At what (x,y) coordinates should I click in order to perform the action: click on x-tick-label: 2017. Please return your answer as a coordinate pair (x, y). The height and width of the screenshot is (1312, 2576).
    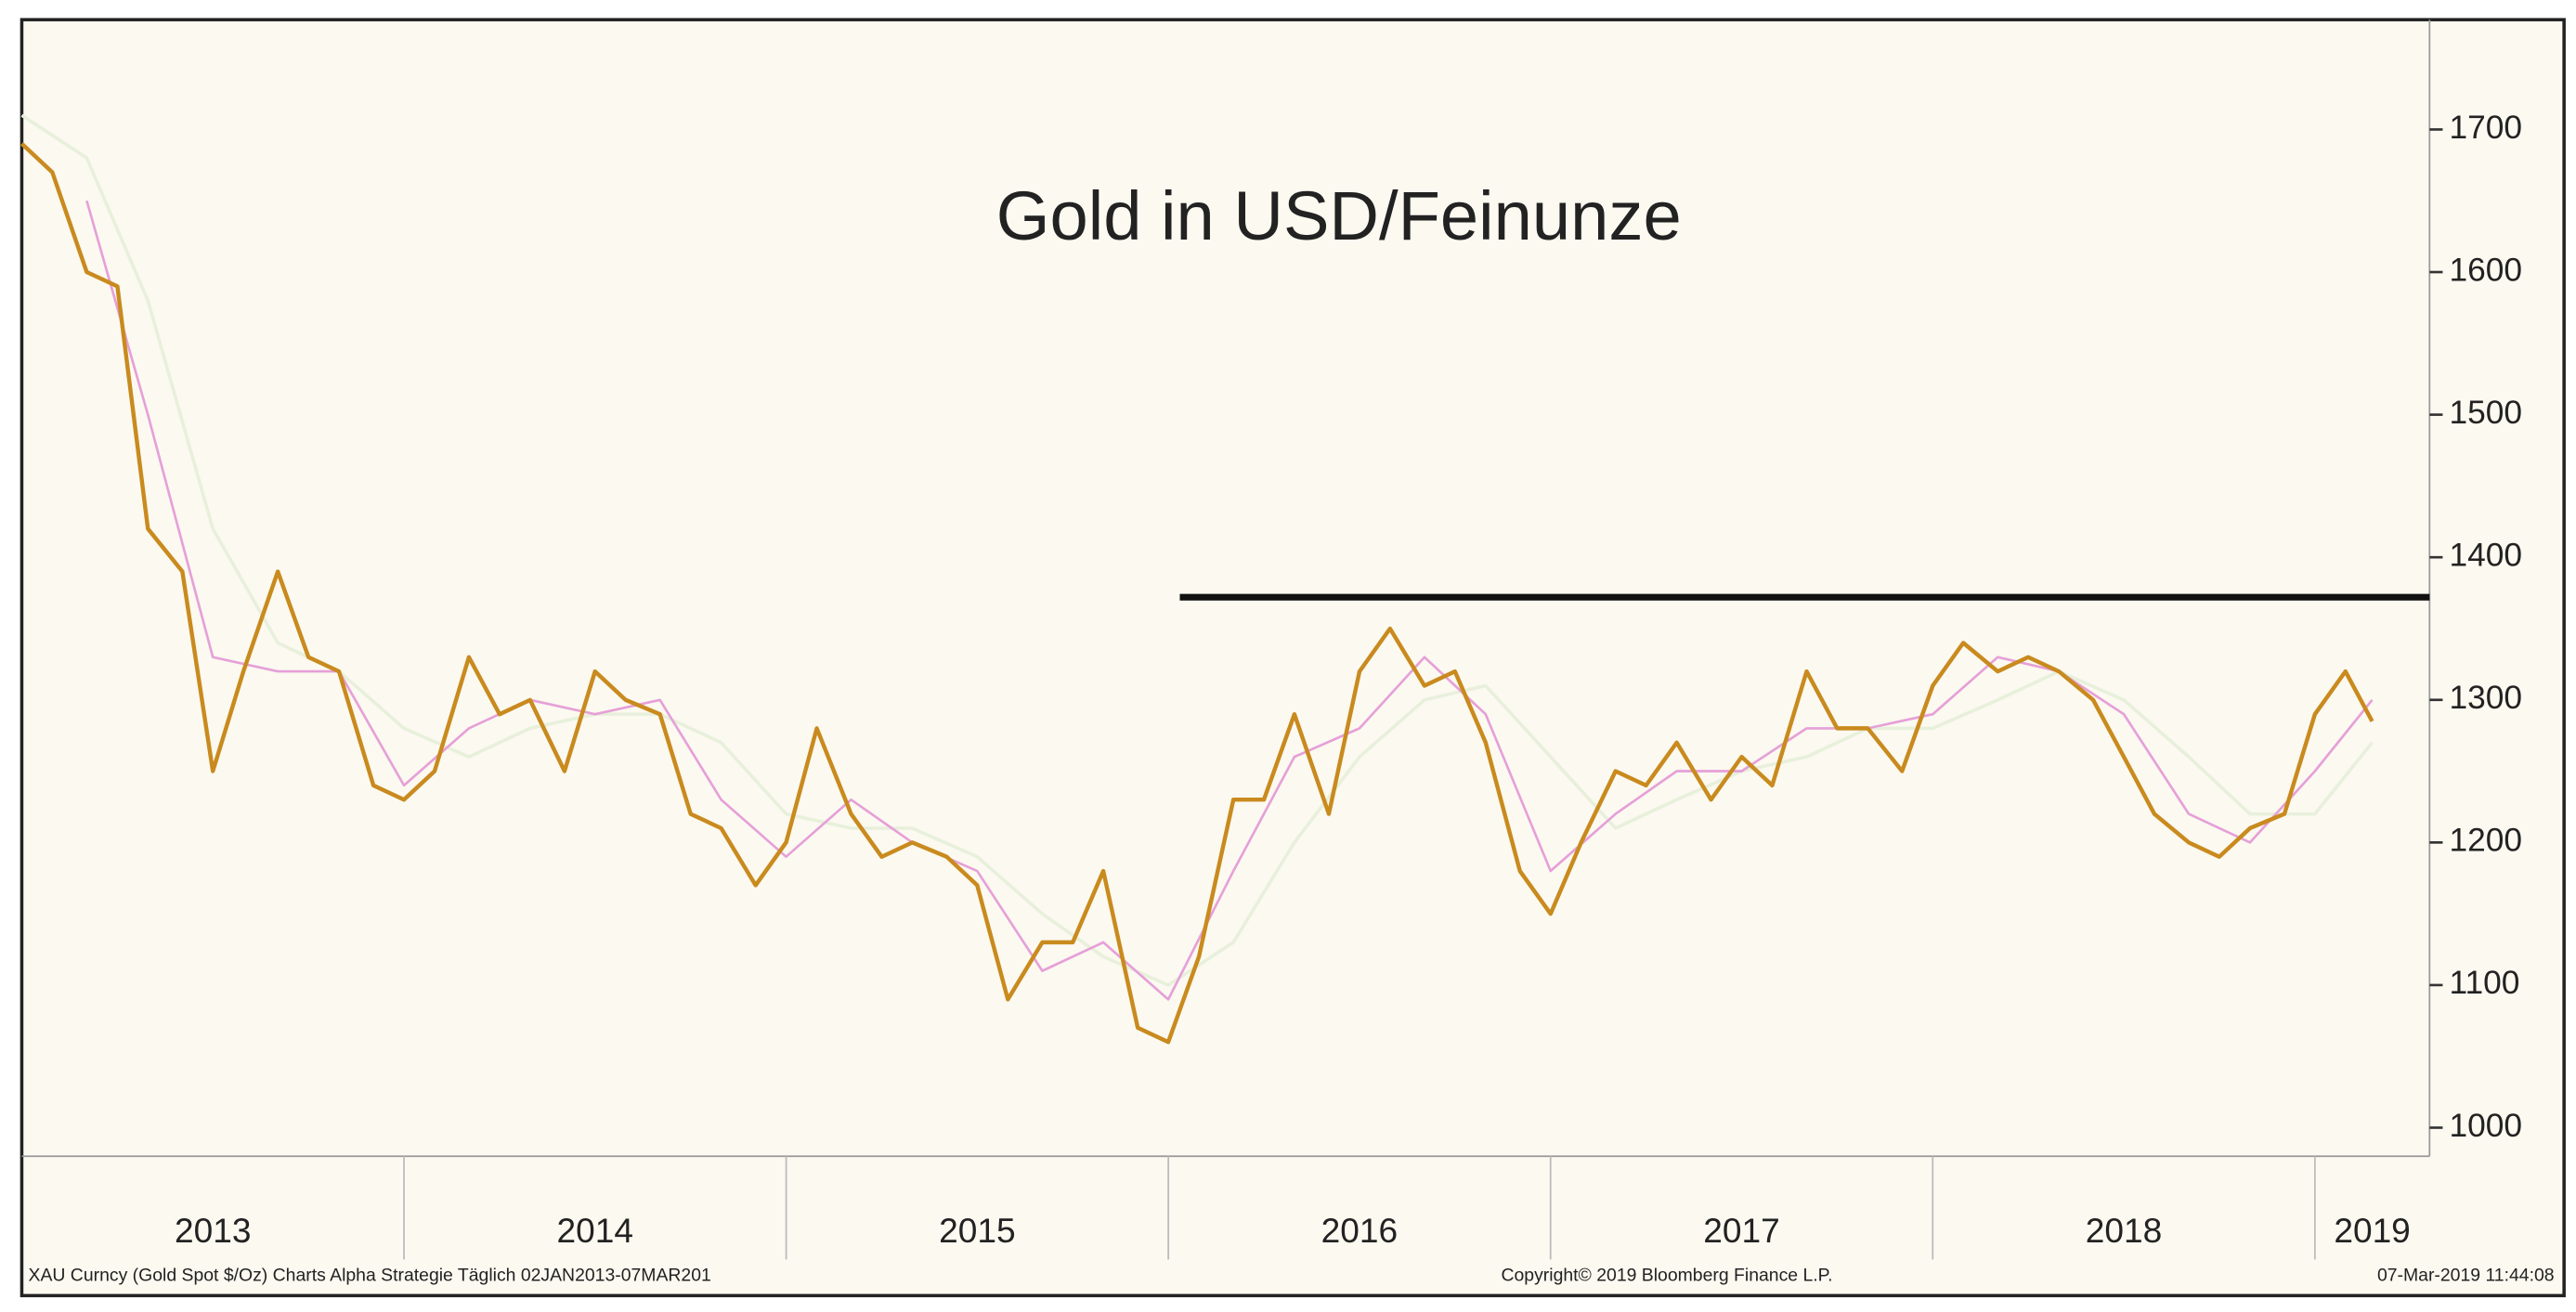
    Looking at the image, I should click on (1741, 1230).